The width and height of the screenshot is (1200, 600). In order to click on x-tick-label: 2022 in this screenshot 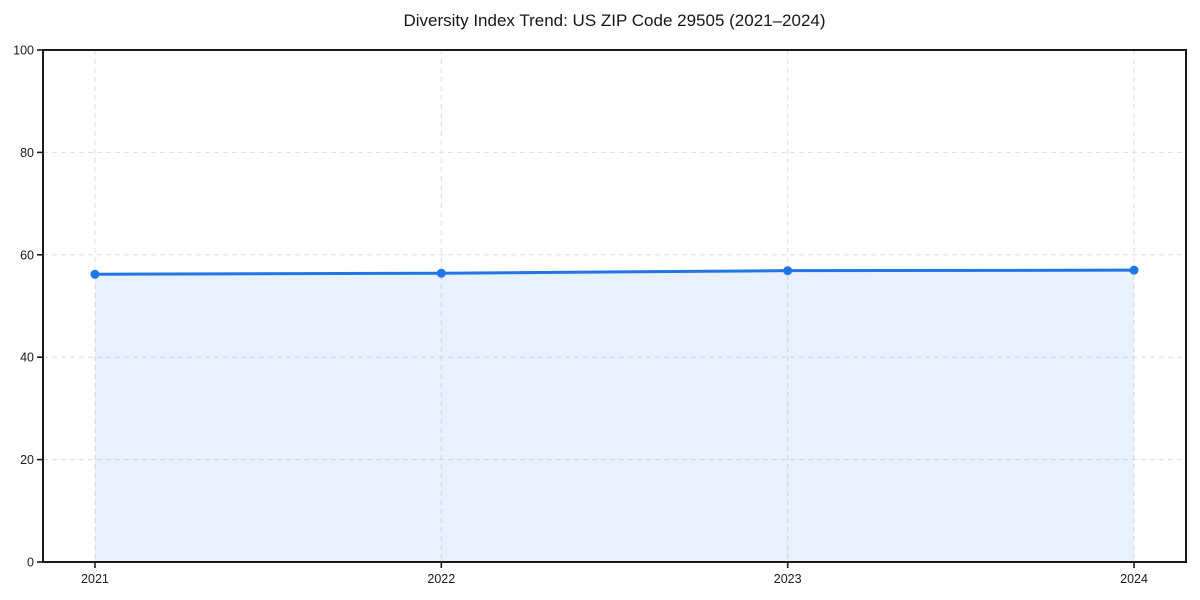, I will do `click(441, 579)`.